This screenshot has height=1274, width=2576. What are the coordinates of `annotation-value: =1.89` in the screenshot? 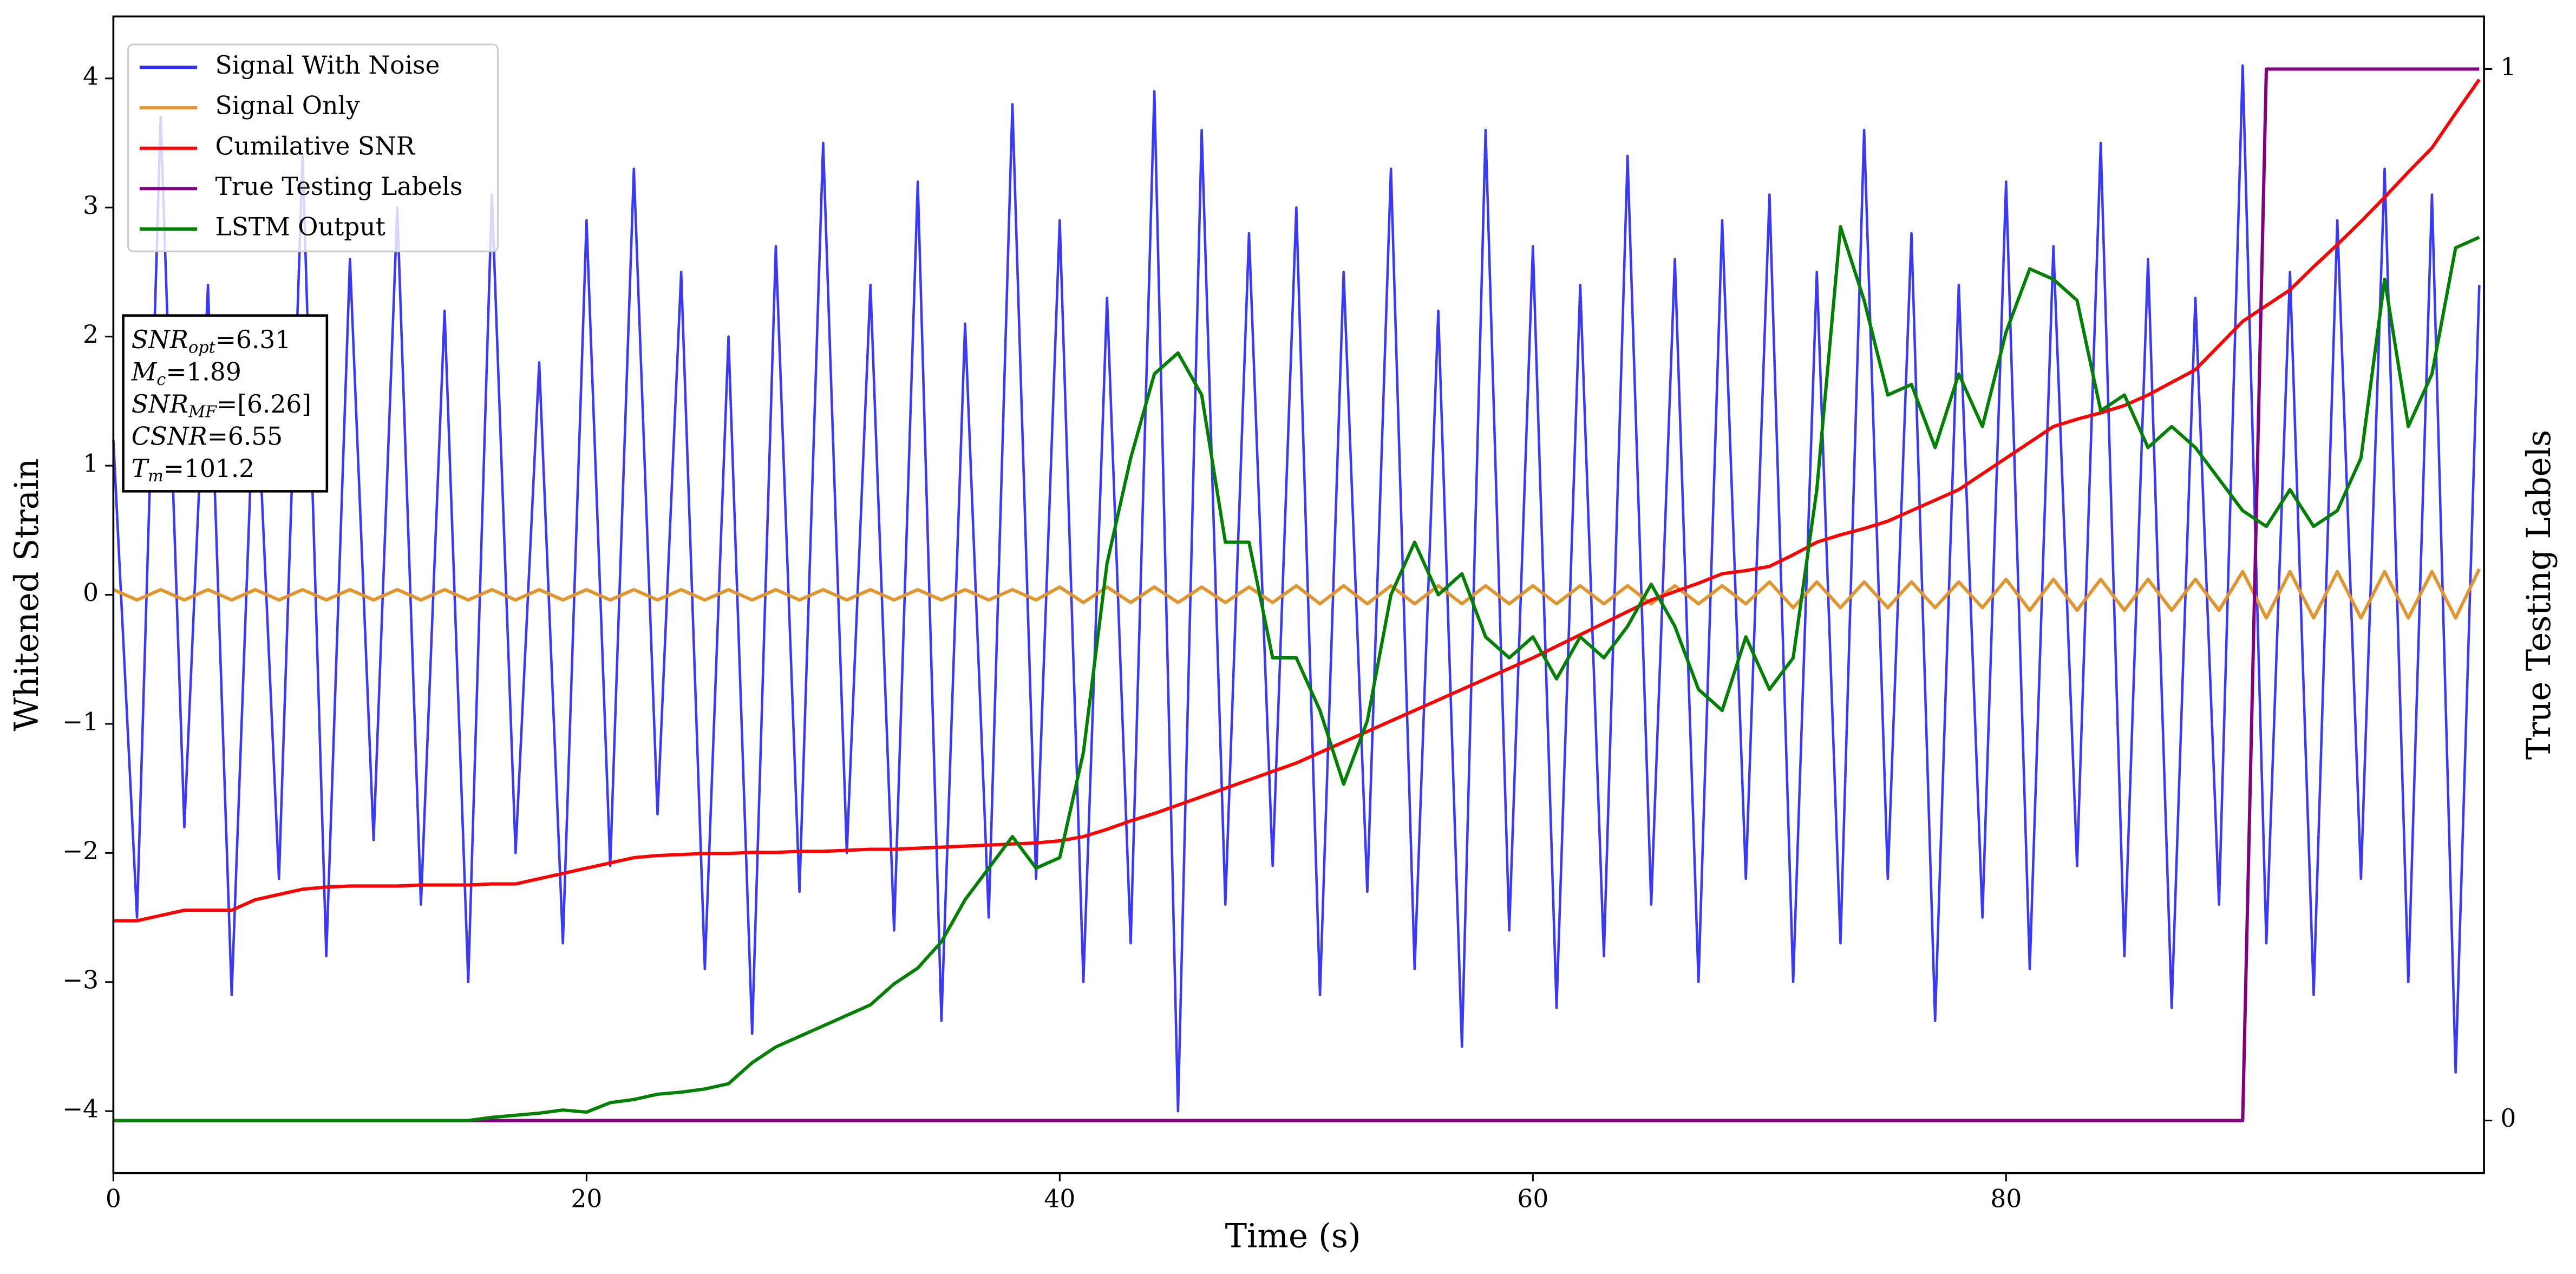 It's located at (203, 371).